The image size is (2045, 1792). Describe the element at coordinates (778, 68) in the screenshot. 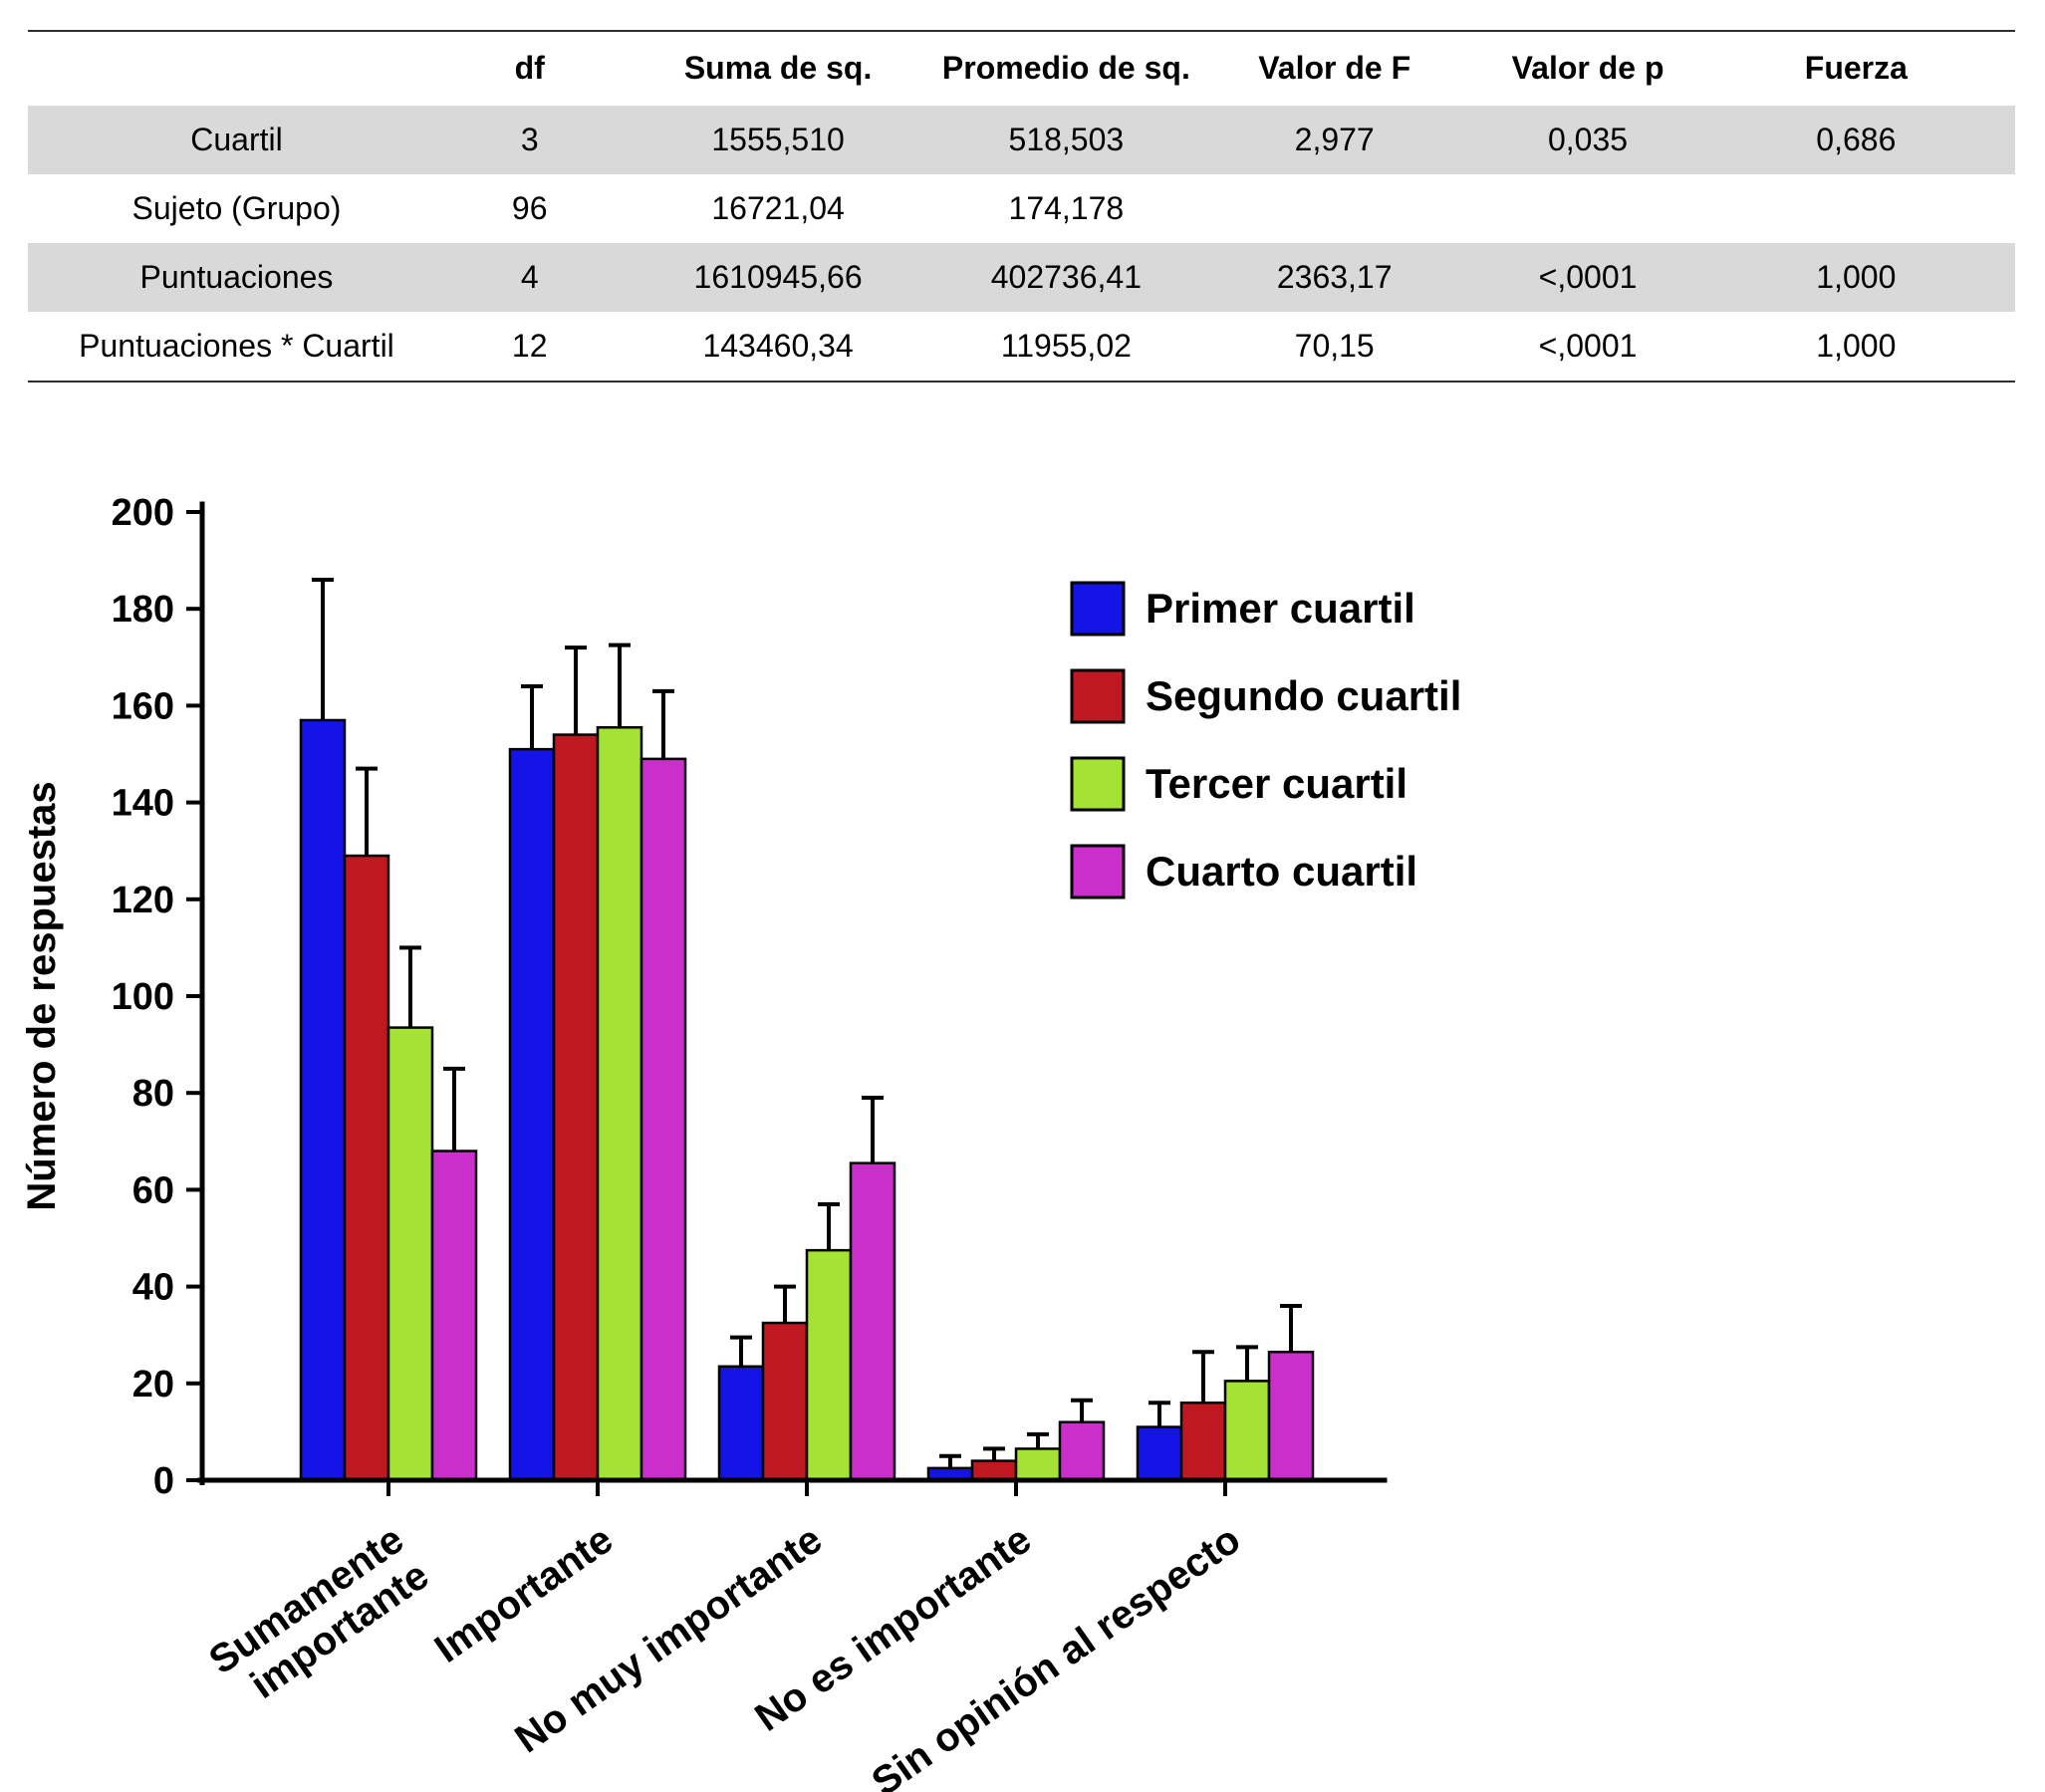

I see `table-header-cell: Suma de sq.` at that location.